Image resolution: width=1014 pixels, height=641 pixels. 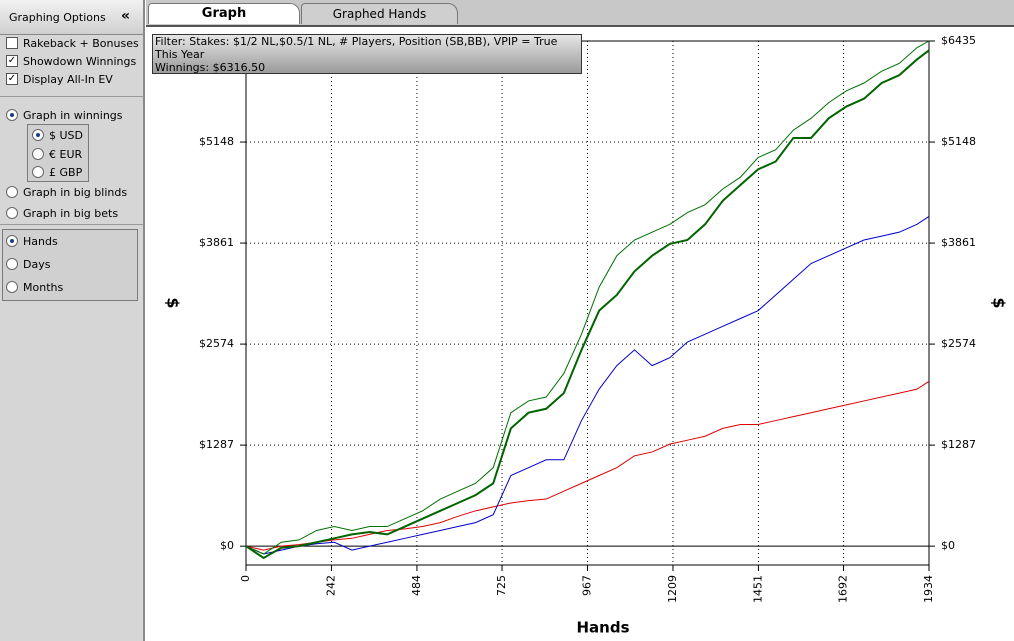 What do you see at coordinates (70, 265) in the screenshot?
I see `period-group` at bounding box center [70, 265].